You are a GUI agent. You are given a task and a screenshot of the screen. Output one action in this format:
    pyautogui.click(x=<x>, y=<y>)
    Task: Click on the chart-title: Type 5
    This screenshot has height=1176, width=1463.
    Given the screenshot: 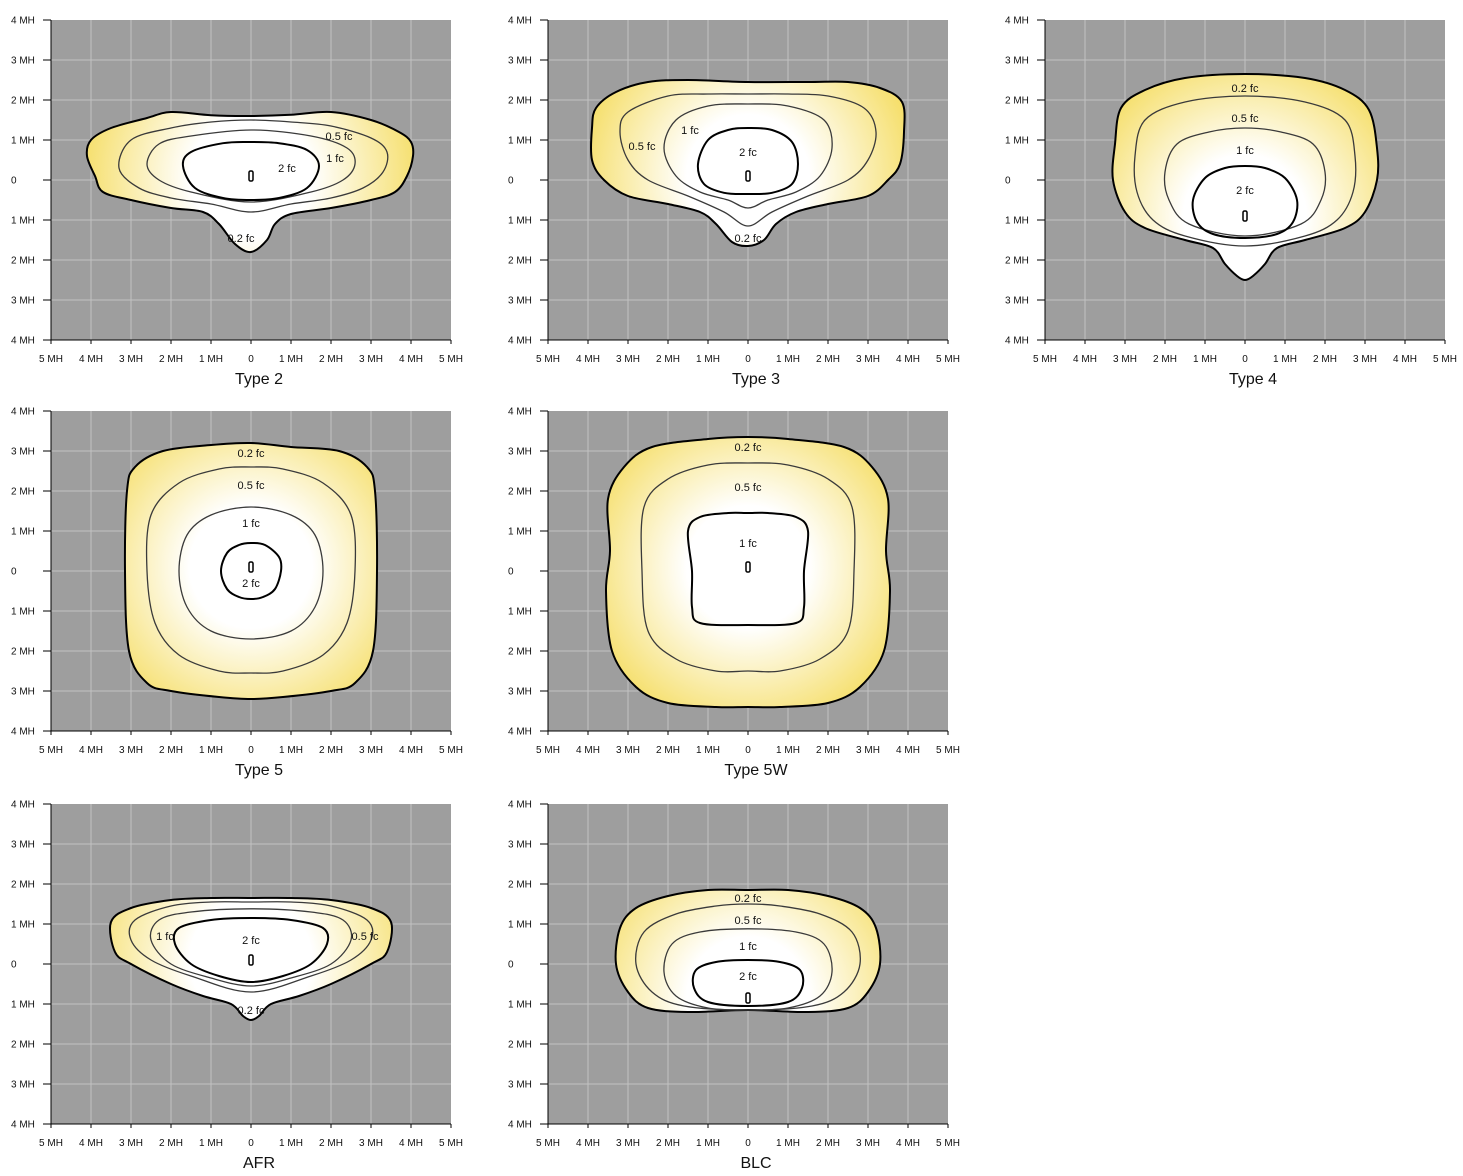 What is the action you would take?
    pyautogui.click(x=259, y=770)
    